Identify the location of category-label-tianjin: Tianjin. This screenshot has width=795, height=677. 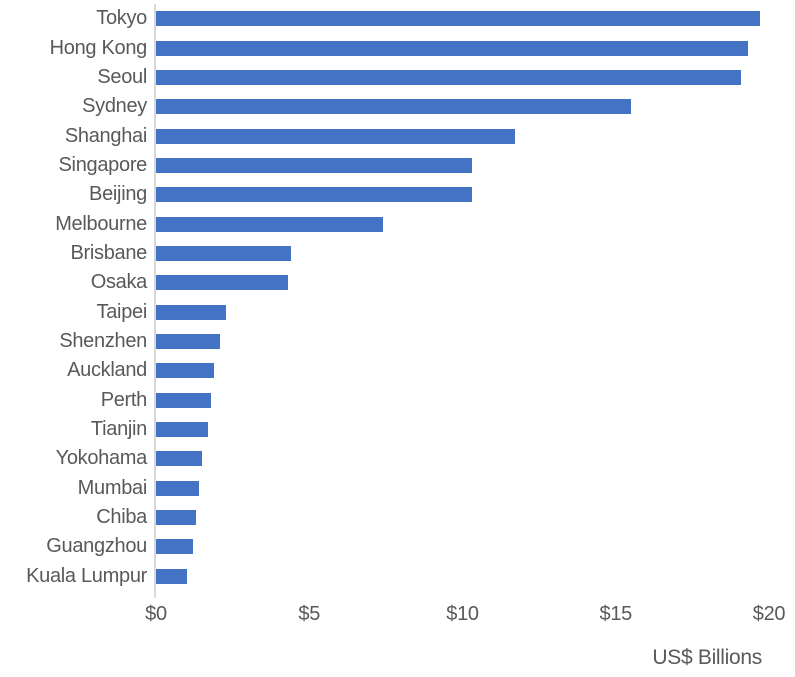
(118, 428).